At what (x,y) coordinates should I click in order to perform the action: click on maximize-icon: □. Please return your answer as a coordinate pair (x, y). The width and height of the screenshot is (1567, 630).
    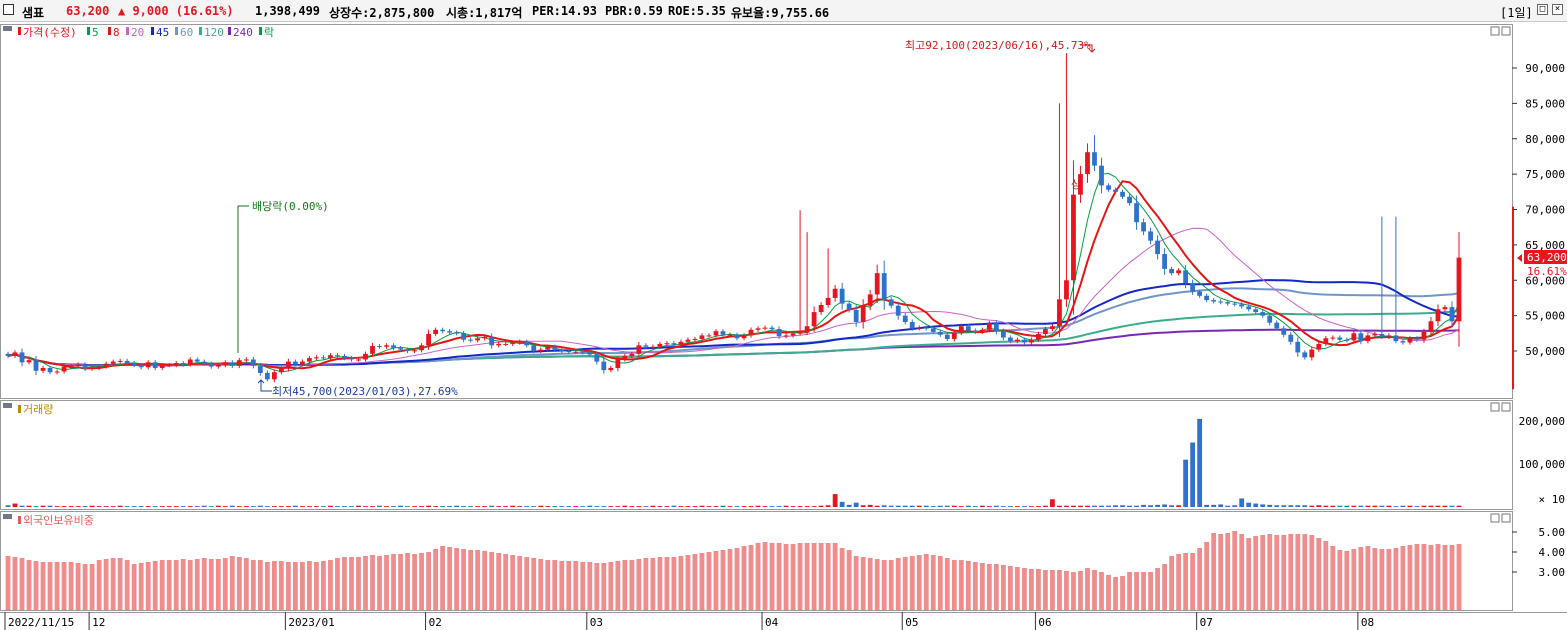
    Looking at the image, I should click on (1542, 9).